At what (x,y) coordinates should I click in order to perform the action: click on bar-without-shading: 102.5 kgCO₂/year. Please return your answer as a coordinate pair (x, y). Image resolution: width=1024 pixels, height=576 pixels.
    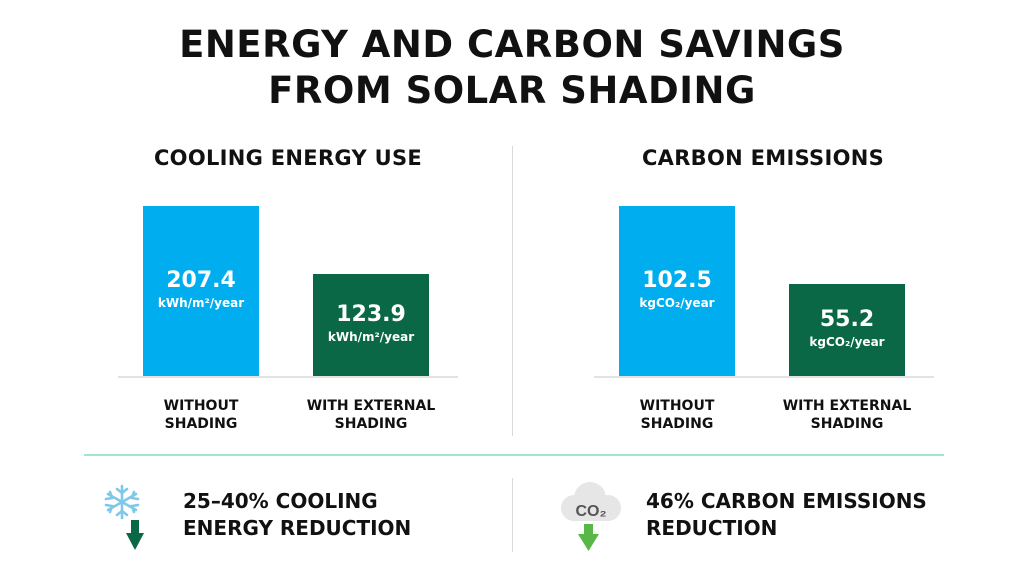
    Looking at the image, I should click on (677, 291).